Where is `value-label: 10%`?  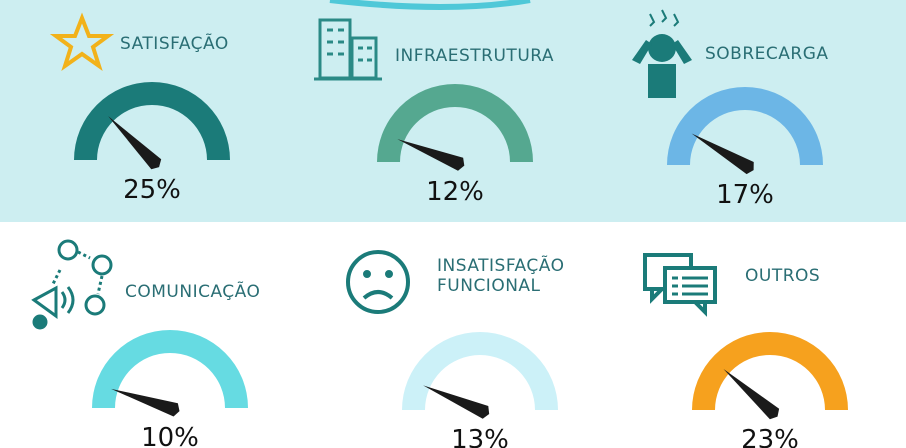 value-label: 10% is located at coordinates (170, 435).